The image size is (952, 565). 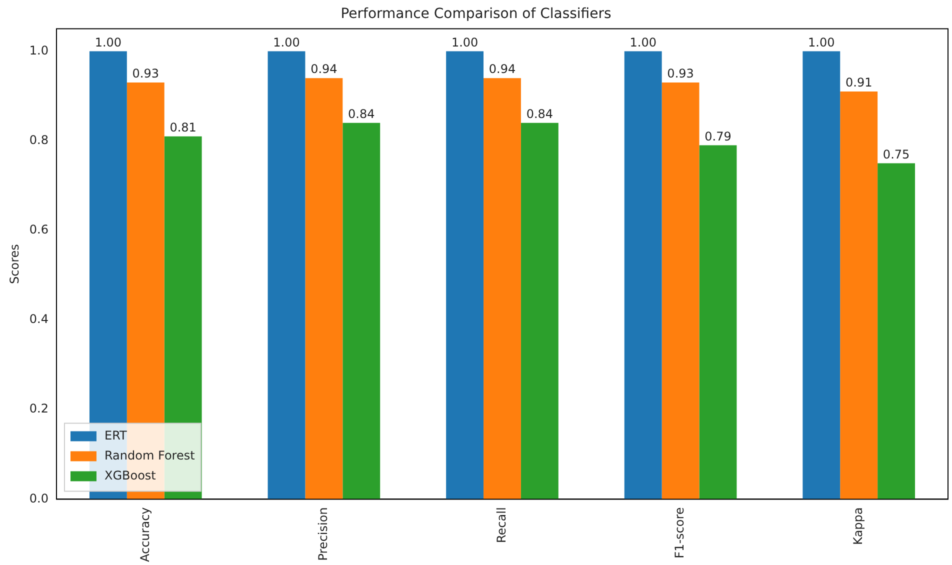 What do you see at coordinates (857, 526) in the screenshot?
I see `x-tick-label: Kappa` at bounding box center [857, 526].